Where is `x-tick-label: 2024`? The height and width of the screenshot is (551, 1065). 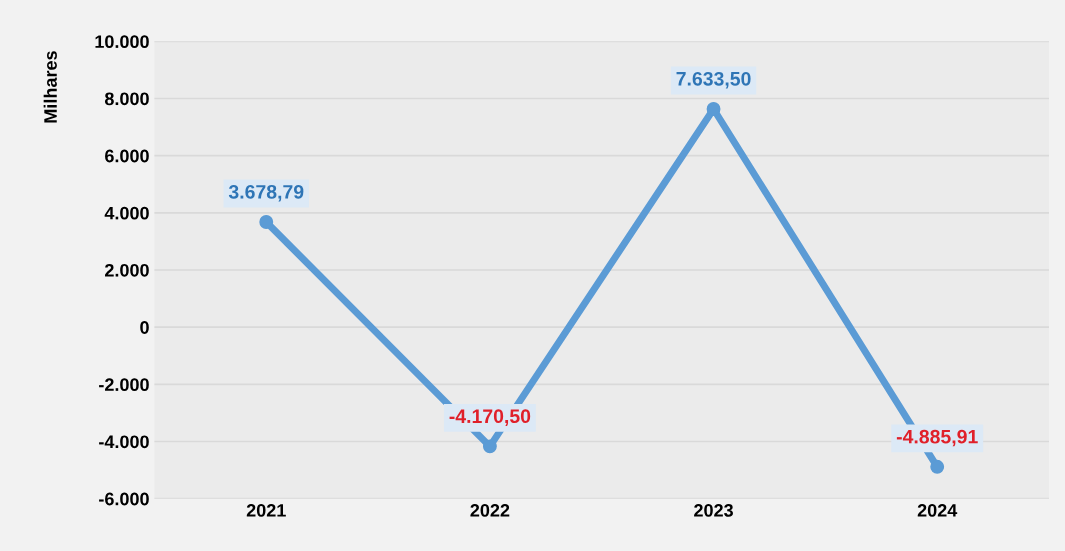
x-tick-label: 2024 is located at coordinates (937, 510).